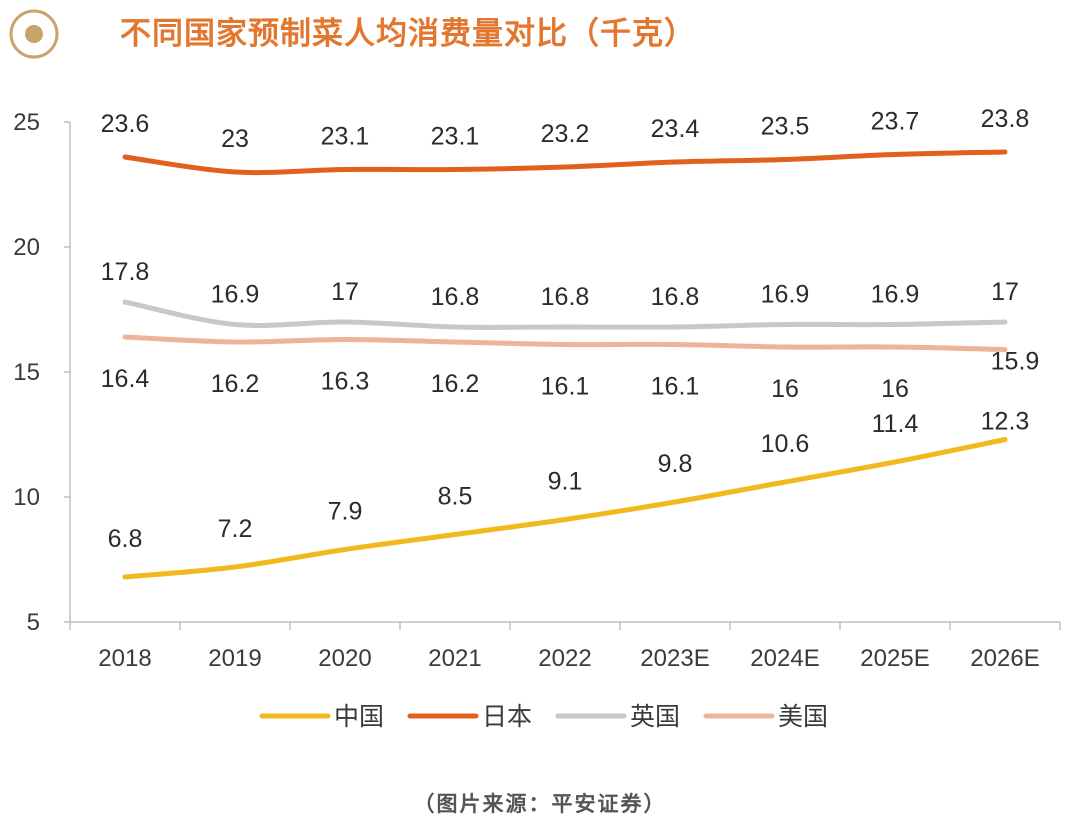  Describe the element at coordinates (34, 34) in the screenshot. I see `target-circle-icon` at that location.